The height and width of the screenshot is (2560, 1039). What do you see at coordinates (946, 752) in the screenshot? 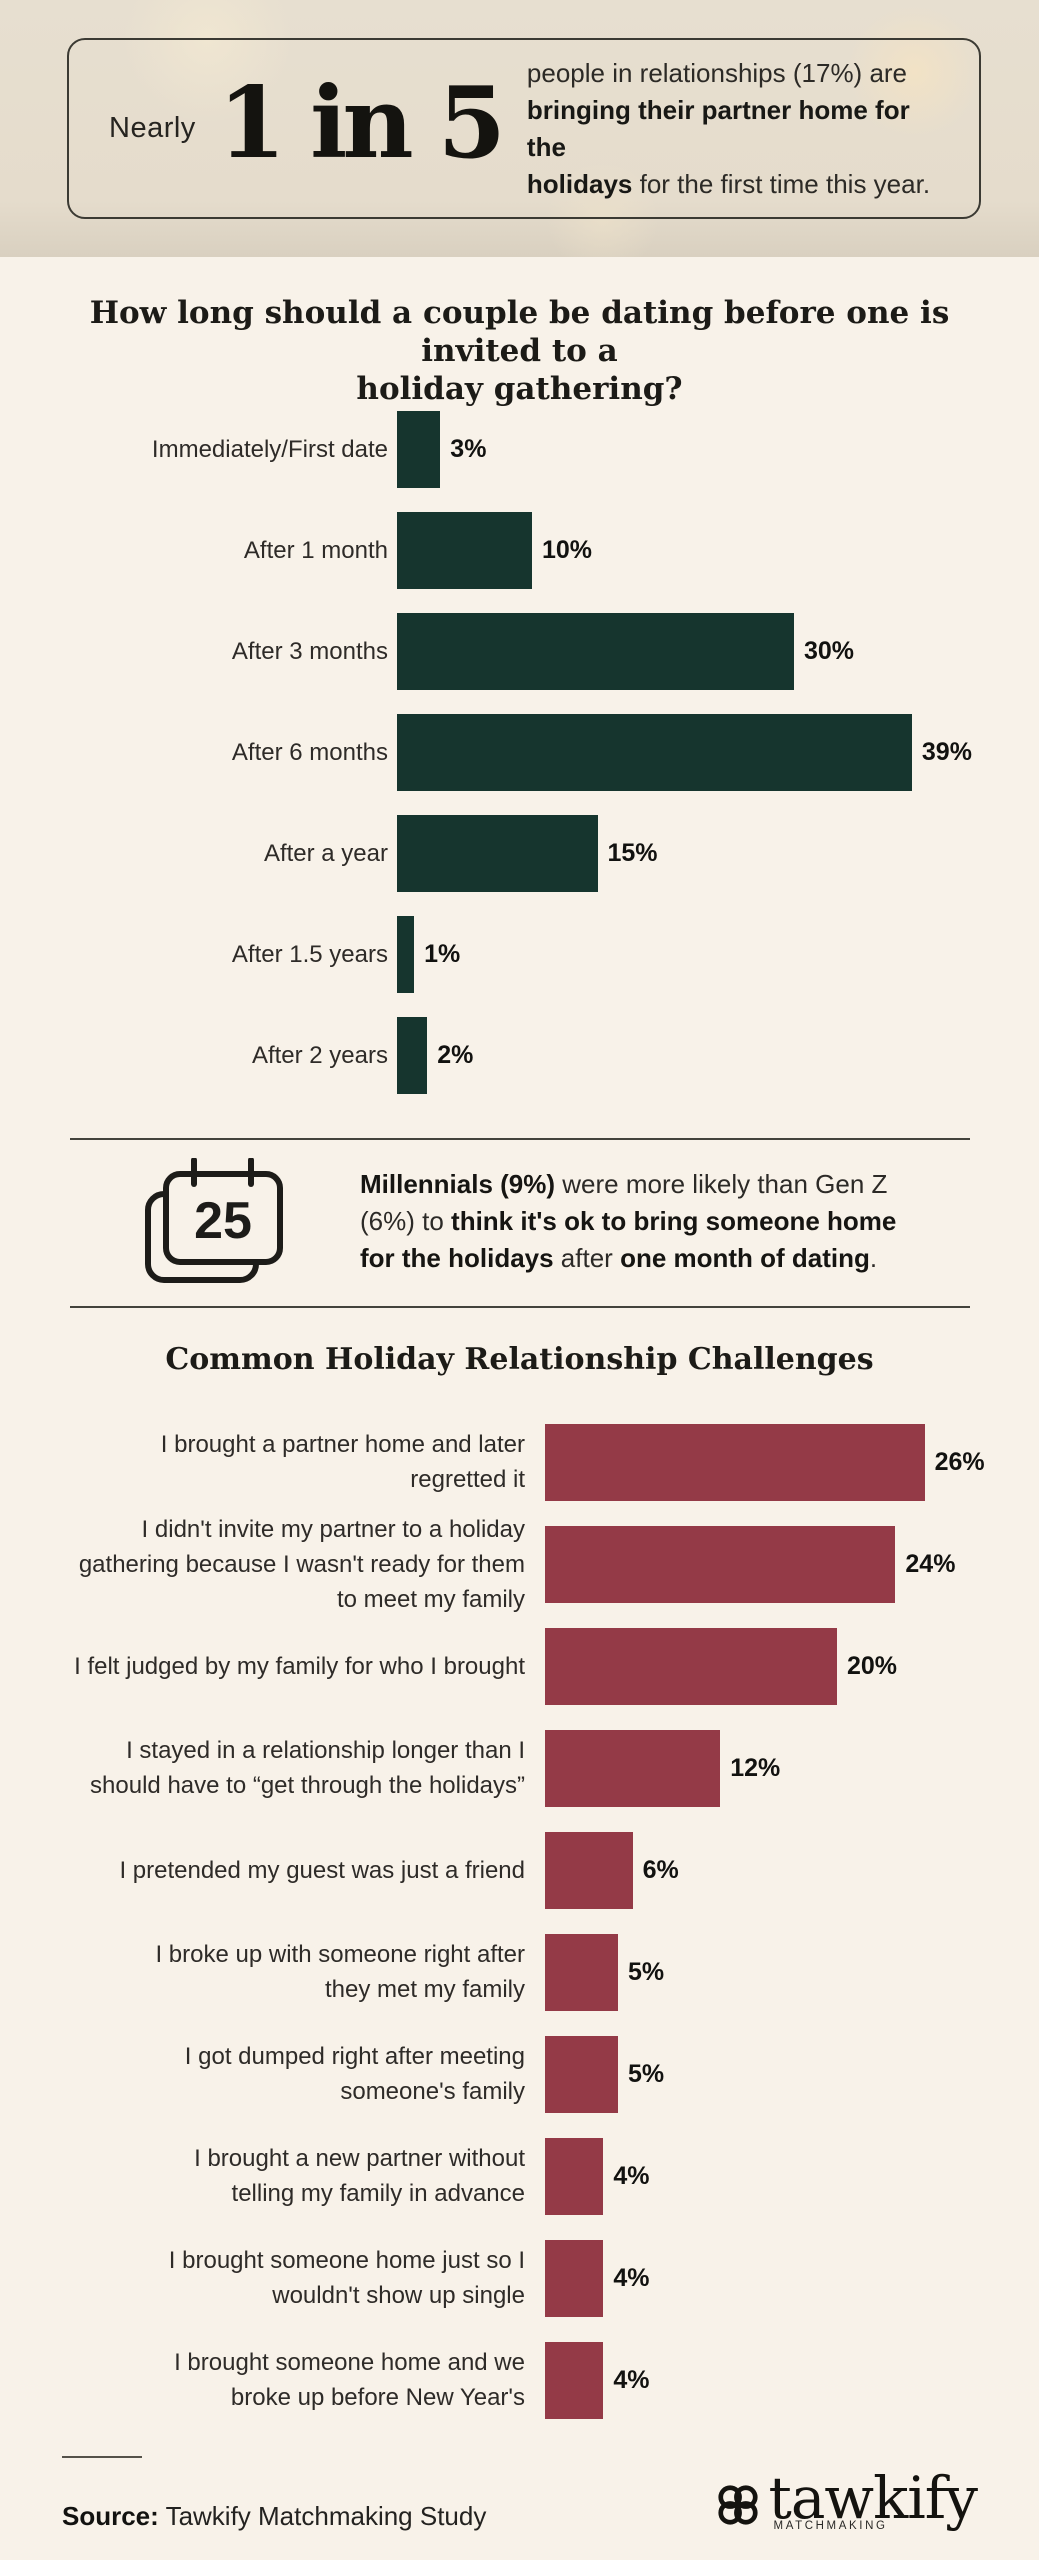
I see `bar-value: 39%` at bounding box center [946, 752].